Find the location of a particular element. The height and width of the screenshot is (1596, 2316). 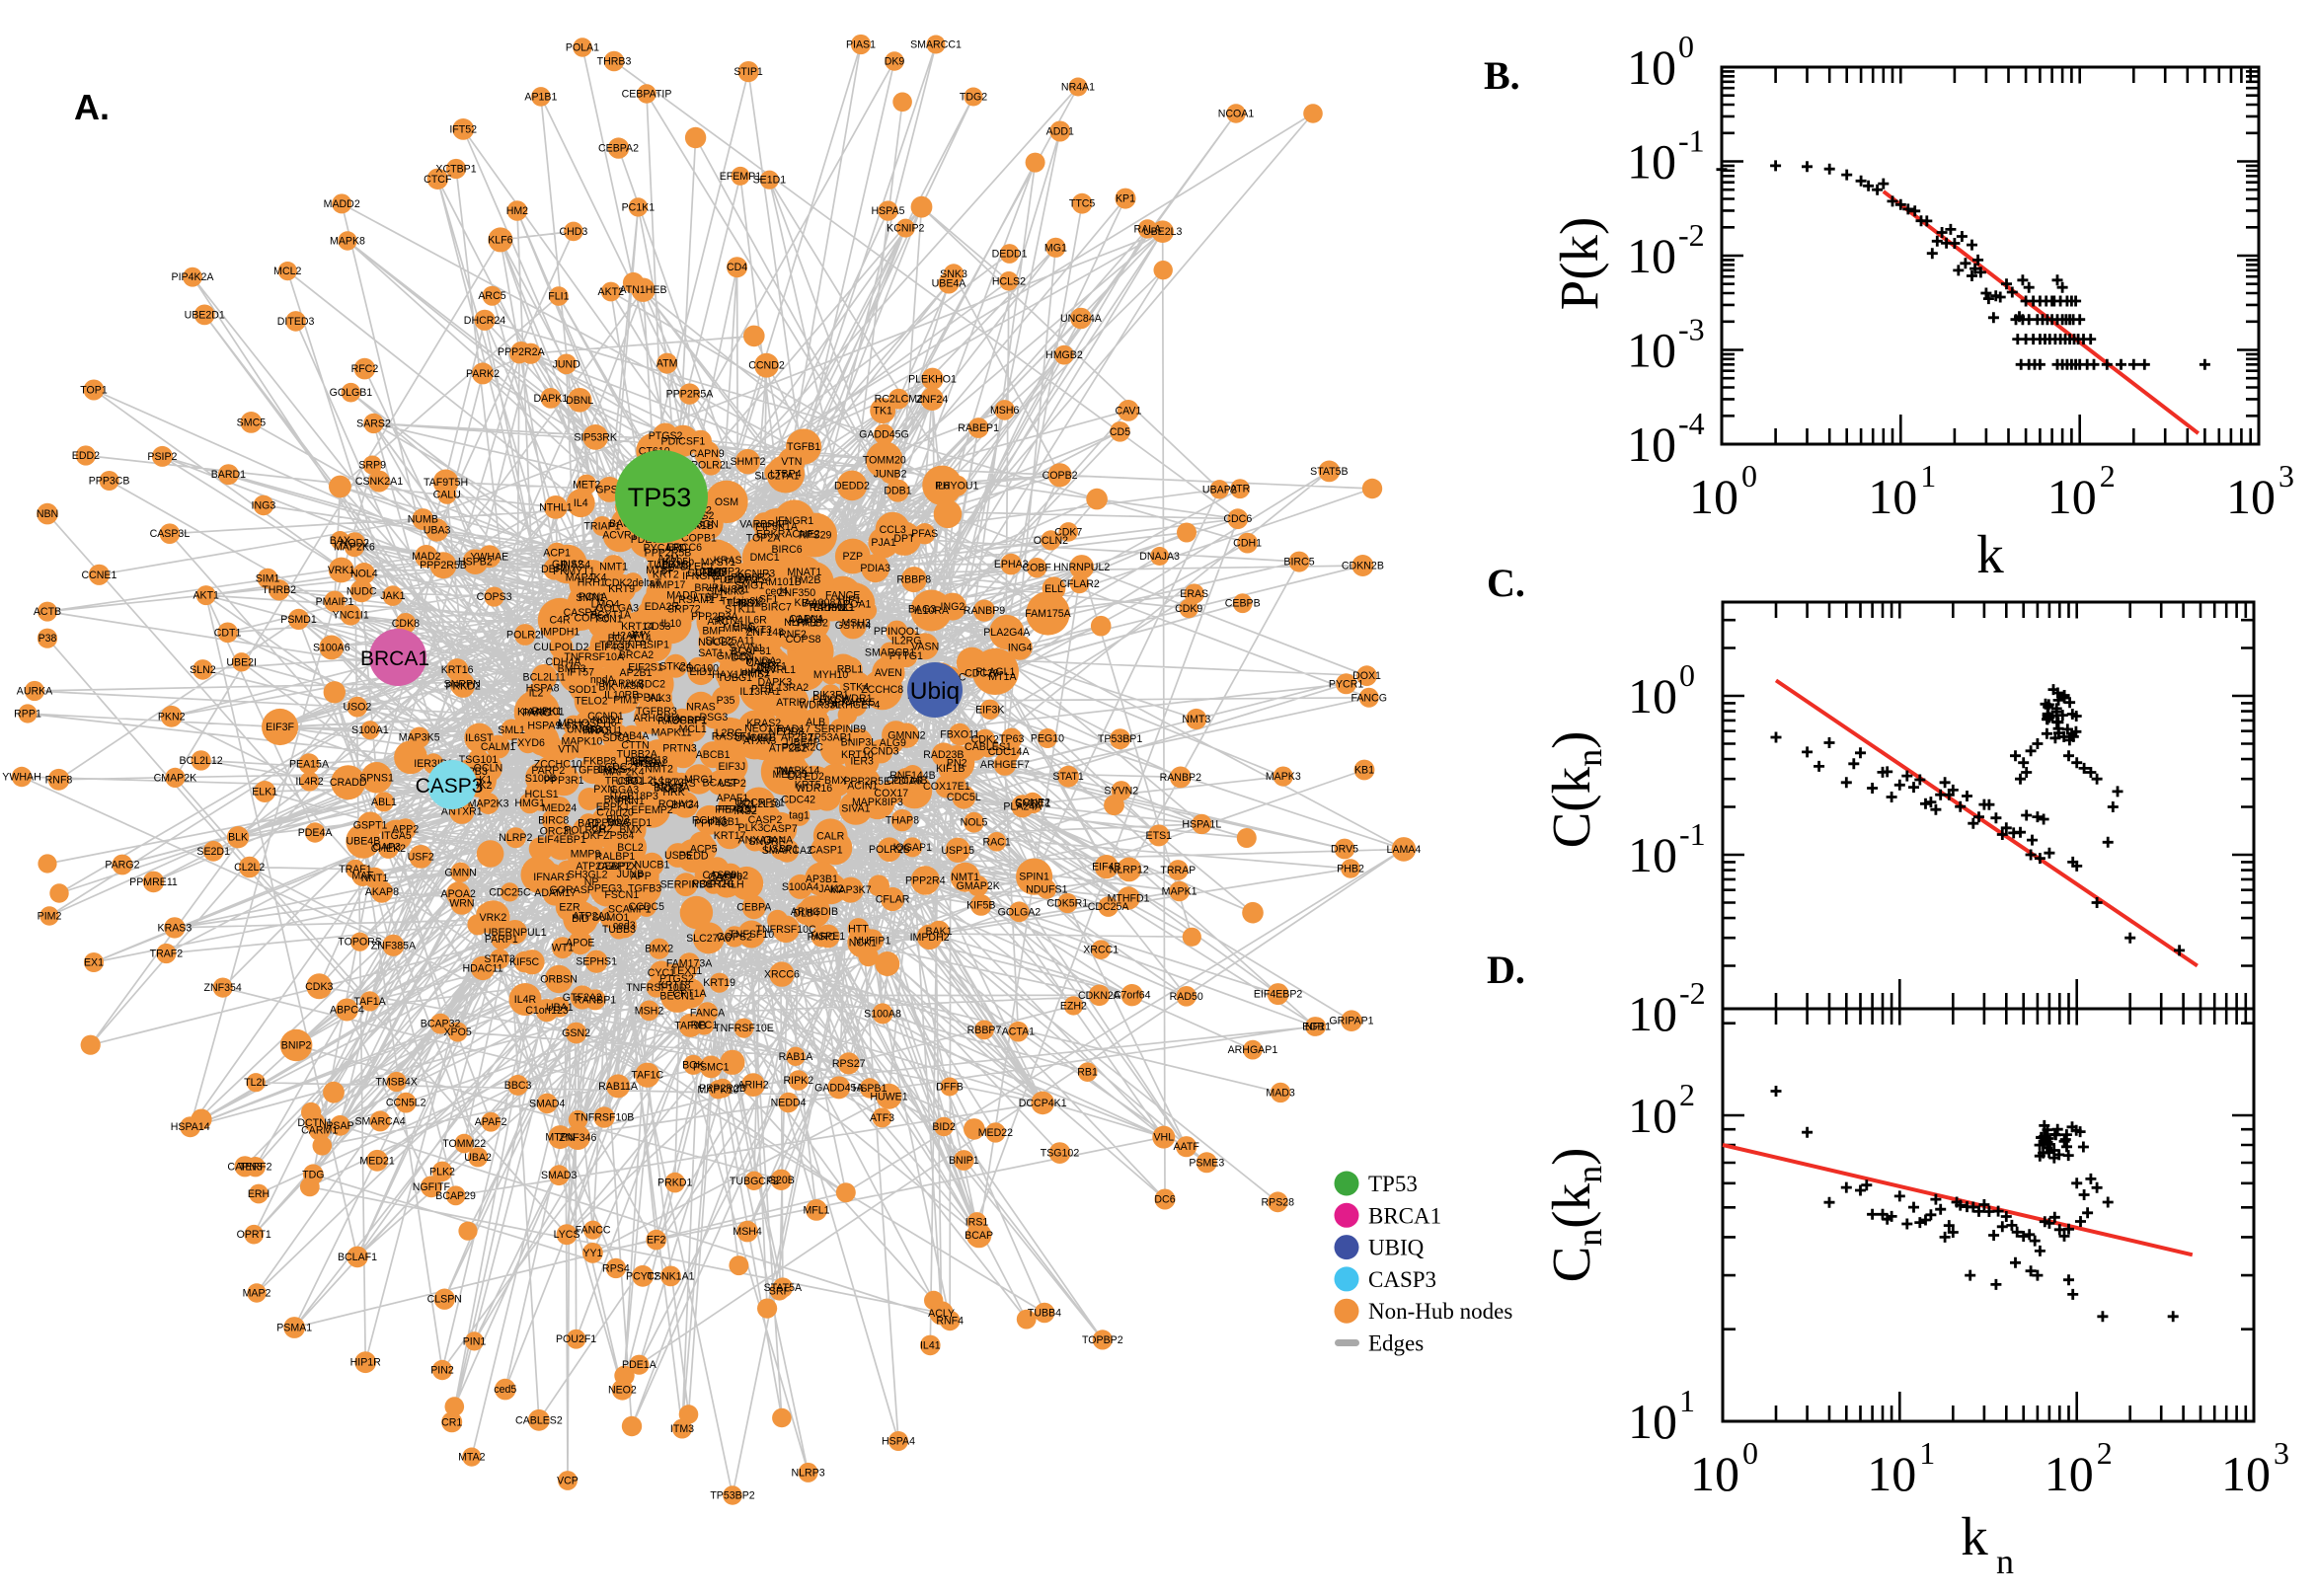

svg-text: ACTB is located at coordinates (47, 612).